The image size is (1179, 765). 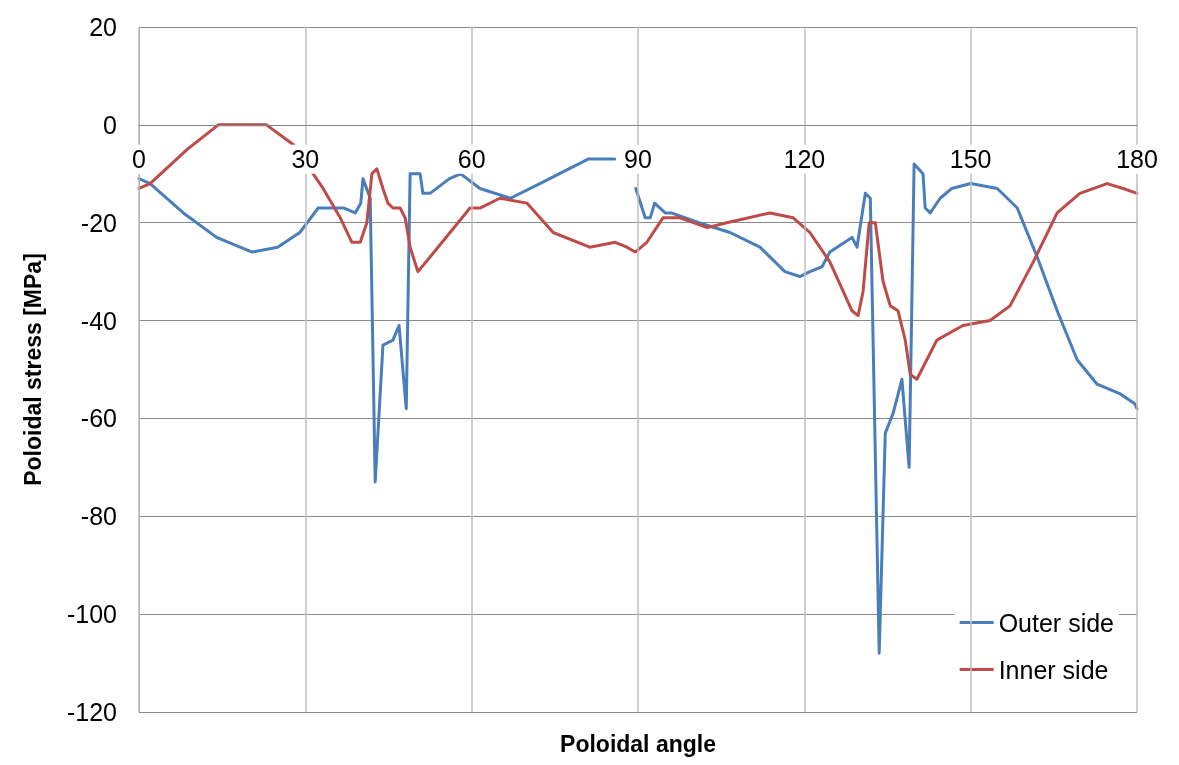 What do you see at coordinates (1056, 622) in the screenshot?
I see `legend-label: Outer side` at bounding box center [1056, 622].